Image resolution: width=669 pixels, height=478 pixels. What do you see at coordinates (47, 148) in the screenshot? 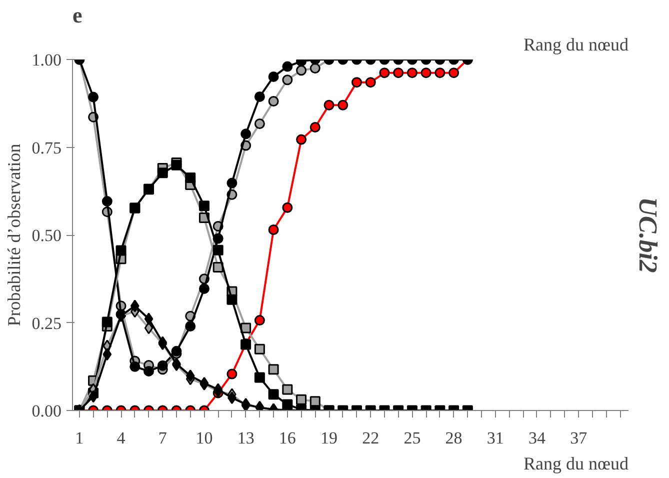
I see `y-tick-label: 0.75` at bounding box center [47, 148].